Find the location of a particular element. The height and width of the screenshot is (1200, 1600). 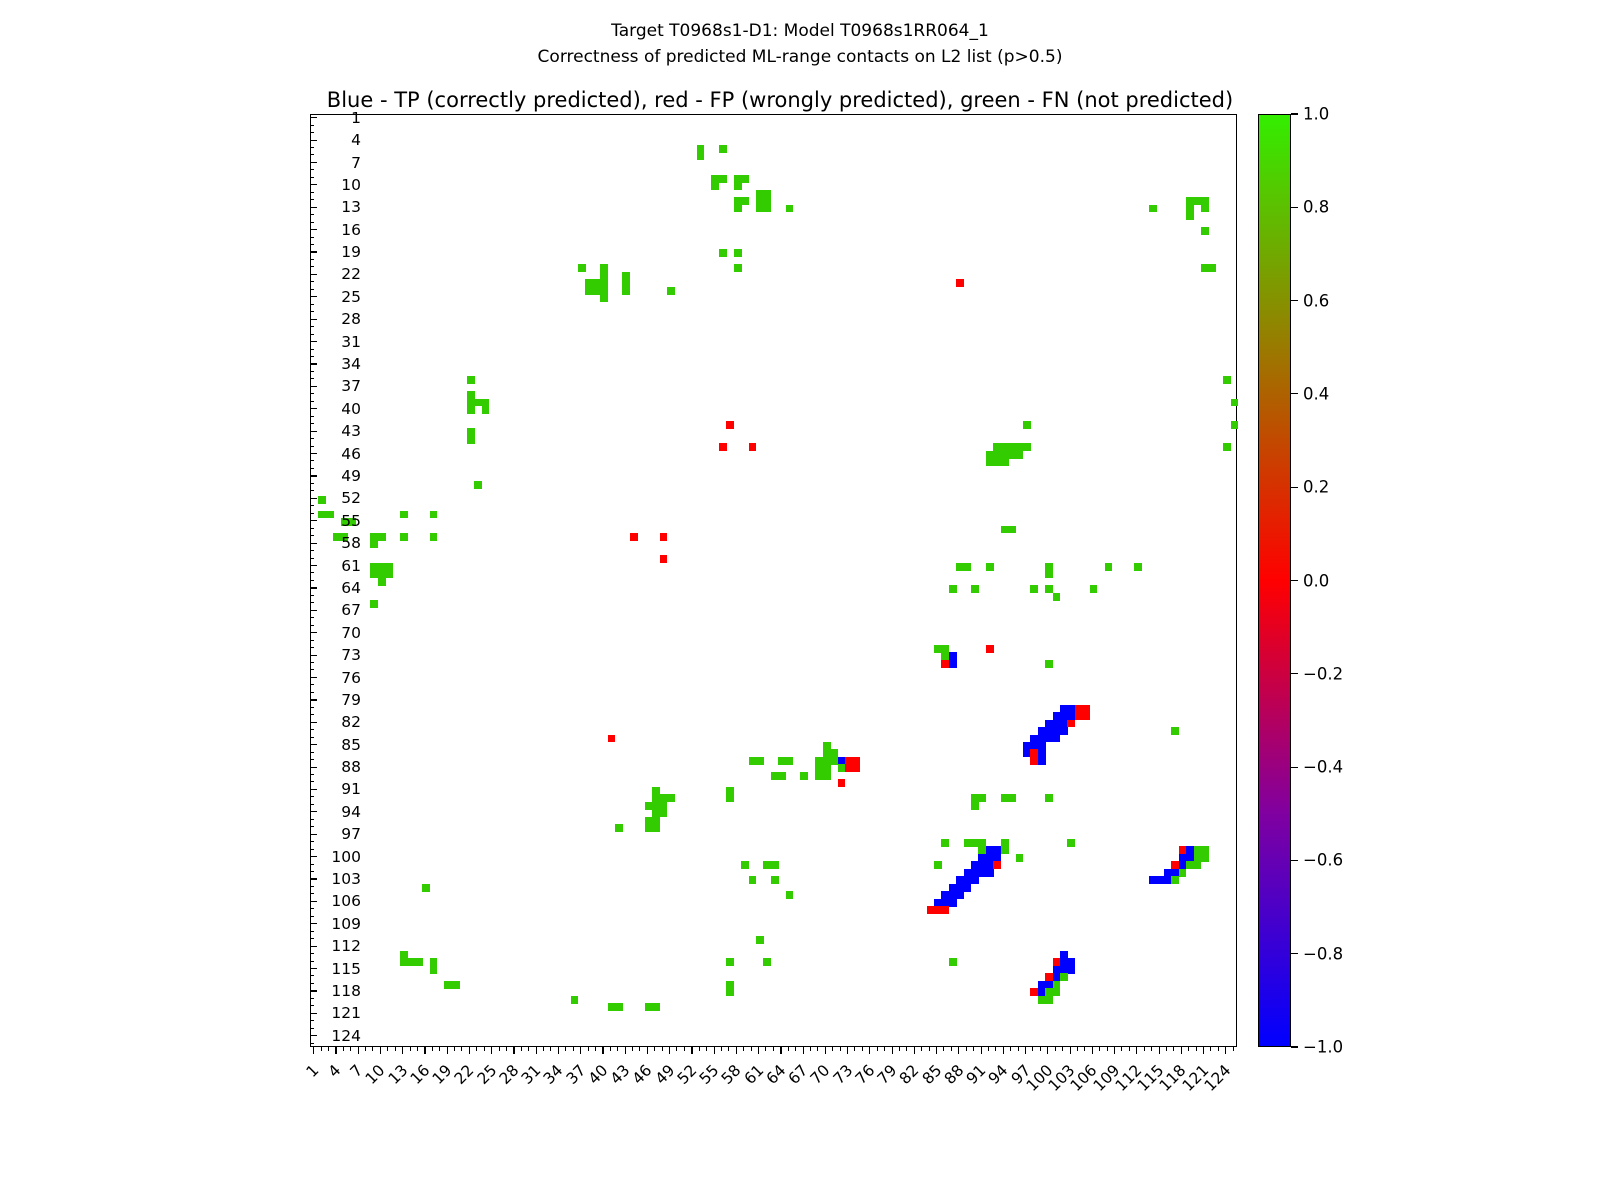

y-tick-label: 100 is located at coordinates (346, 856).